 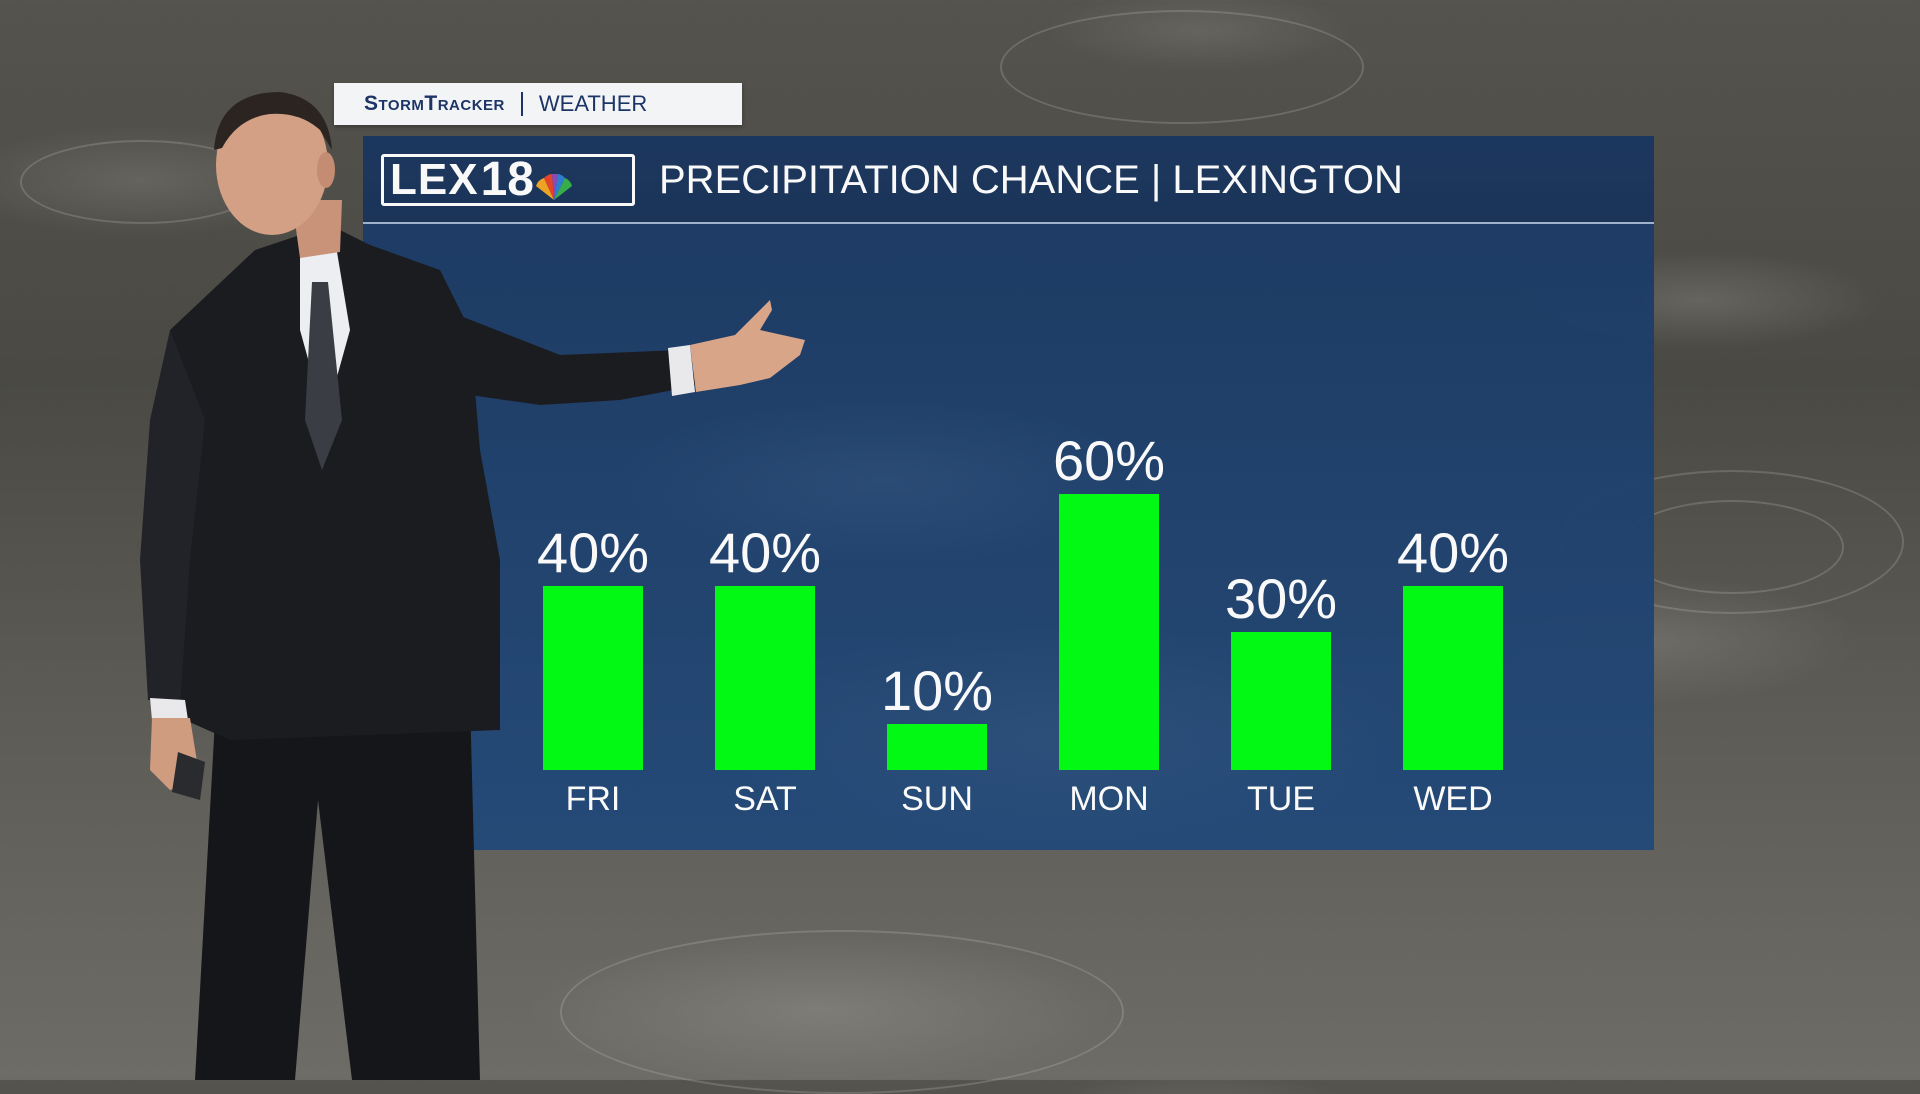 I want to click on weather-label: WEATHER, so click(x=593, y=103).